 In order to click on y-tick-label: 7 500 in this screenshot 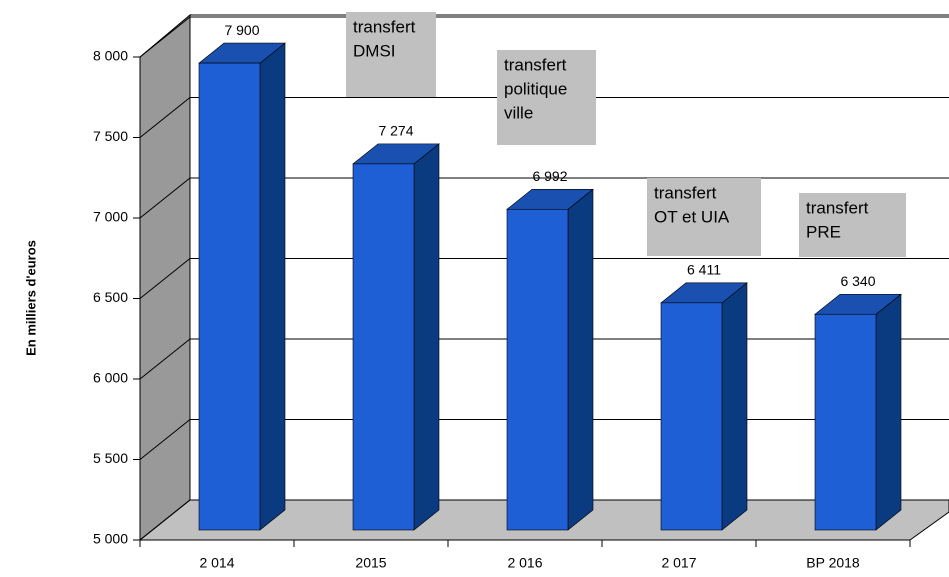, I will do `click(110, 136)`.